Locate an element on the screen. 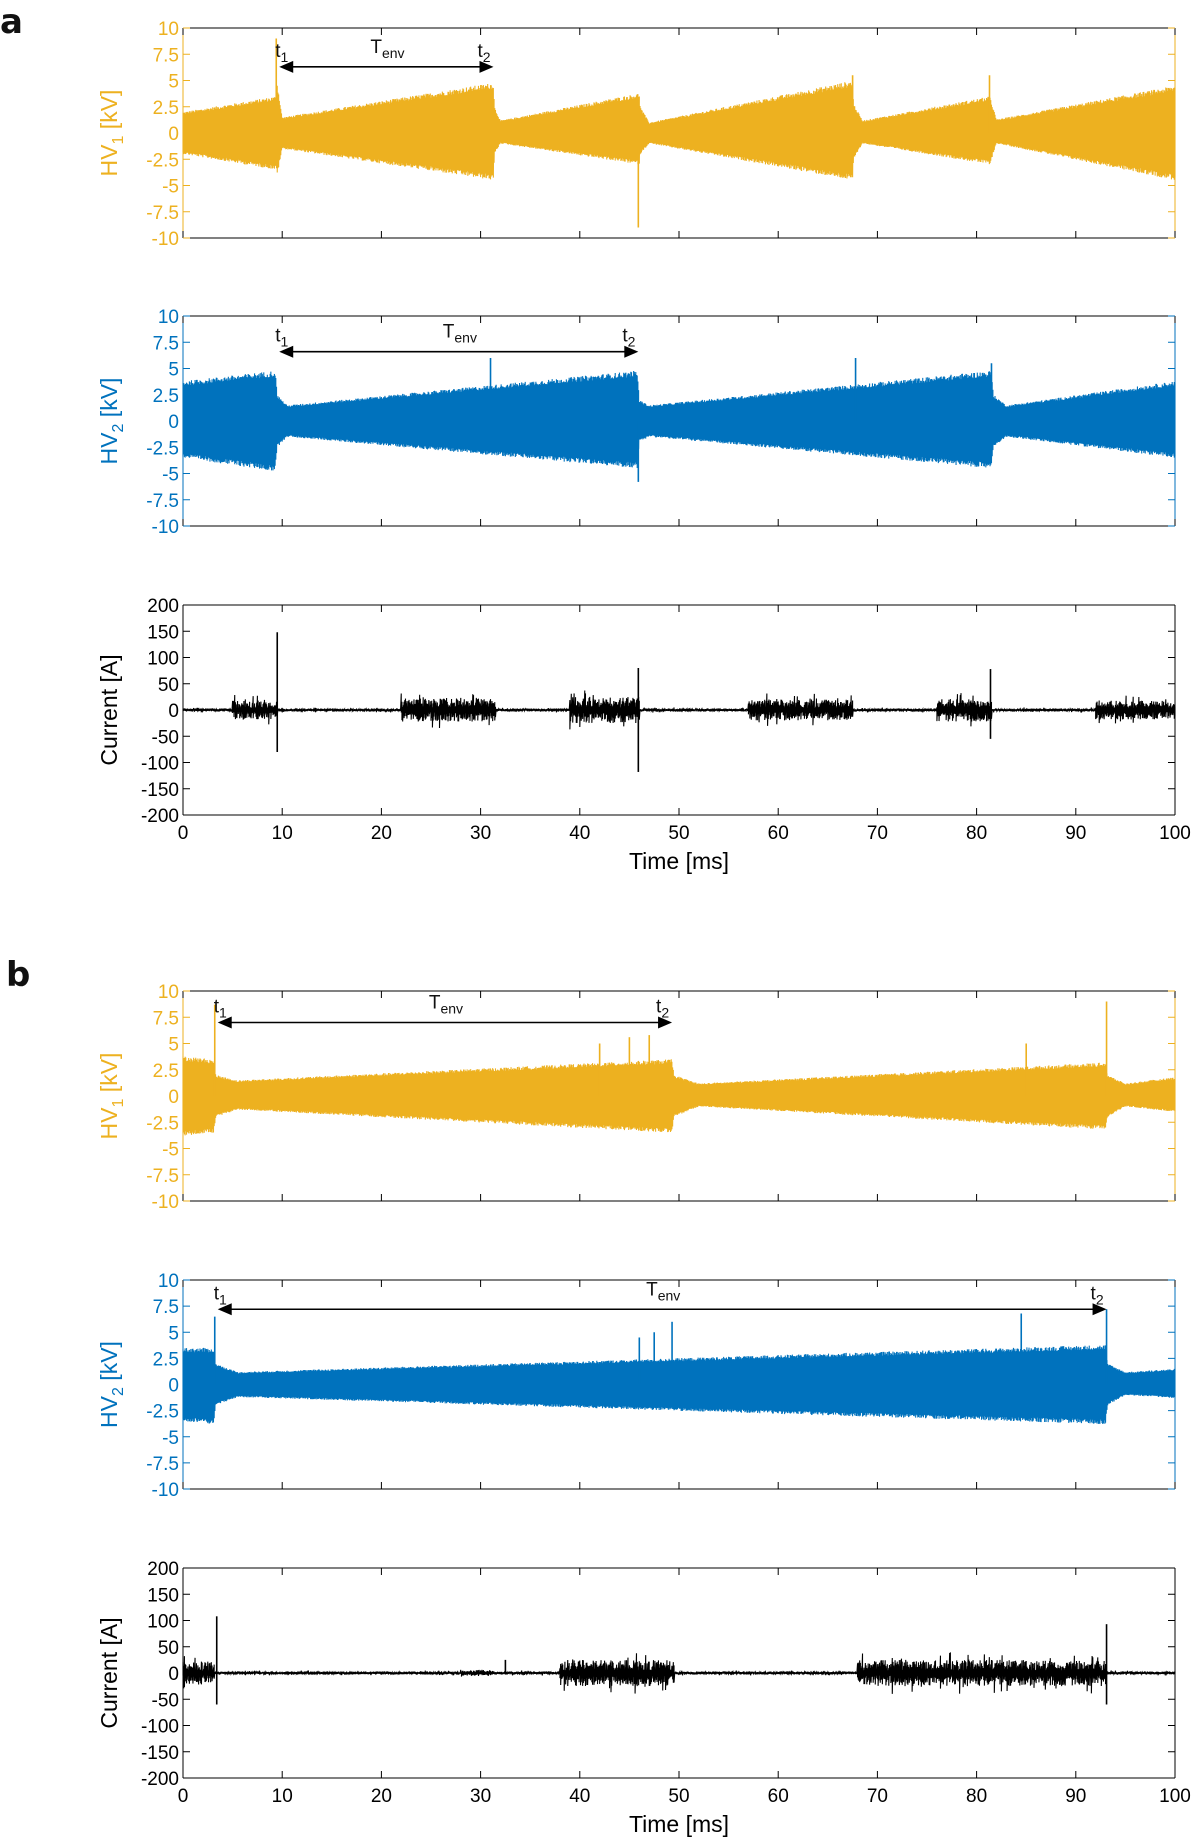 The height and width of the screenshot is (1846, 1199). plot-b-hv1: 10 7.5 5 2.5 0 -2.5 -5 -7.5 -10 HV1 [kV] t1 t2 Tenv is located at coordinates (636, 1097).